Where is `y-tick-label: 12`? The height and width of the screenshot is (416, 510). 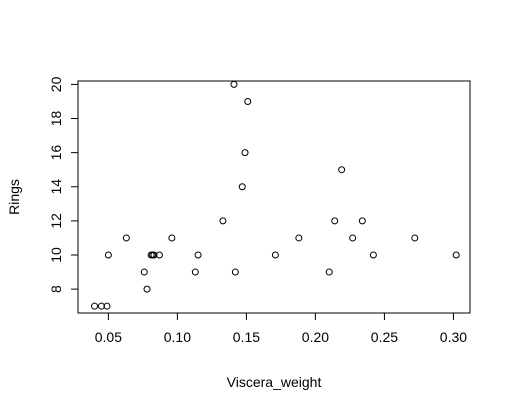
y-tick-label: 12 is located at coordinates (56, 221).